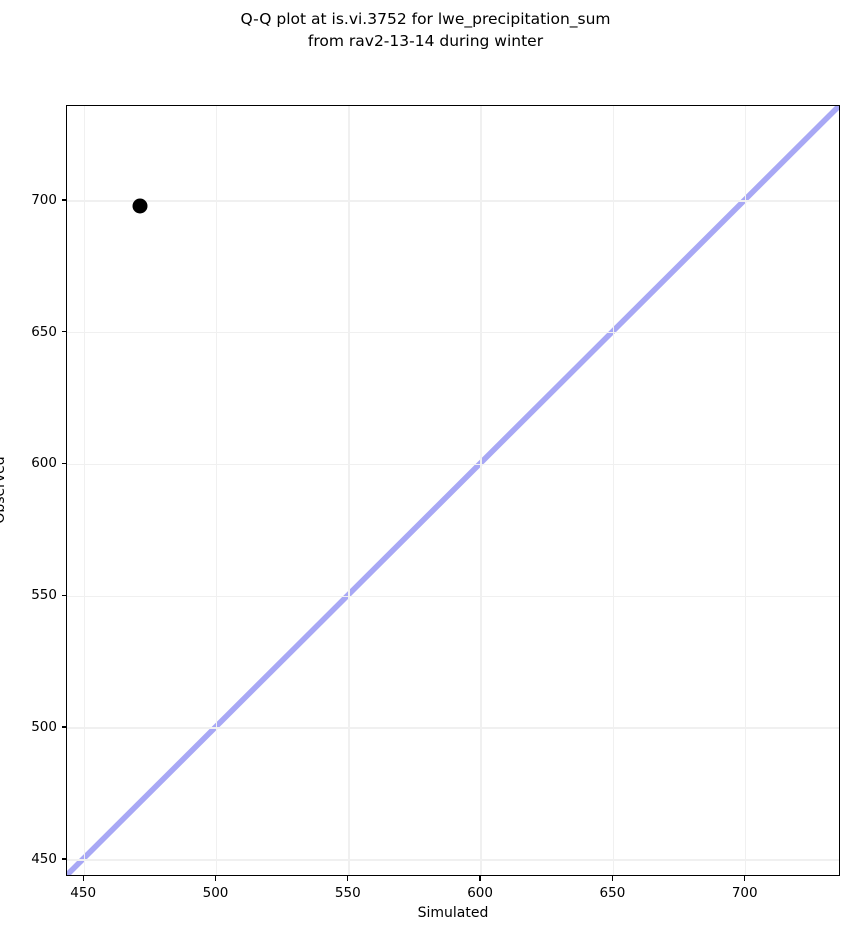  What do you see at coordinates (44, 463) in the screenshot?
I see `y-axis-tick-label: 600` at bounding box center [44, 463].